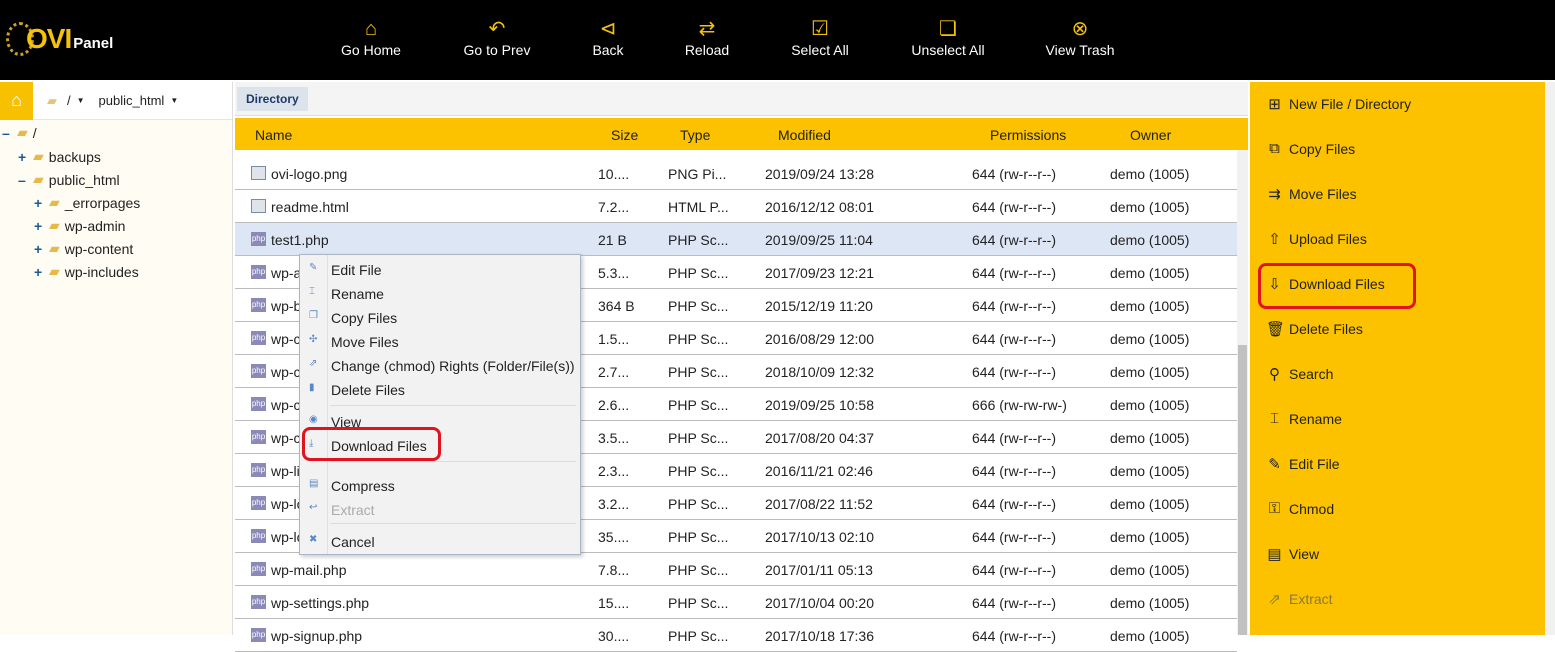  Describe the element at coordinates (1311, 194) in the screenshot. I see `action-move-files: ⇉ Move Files` at that location.